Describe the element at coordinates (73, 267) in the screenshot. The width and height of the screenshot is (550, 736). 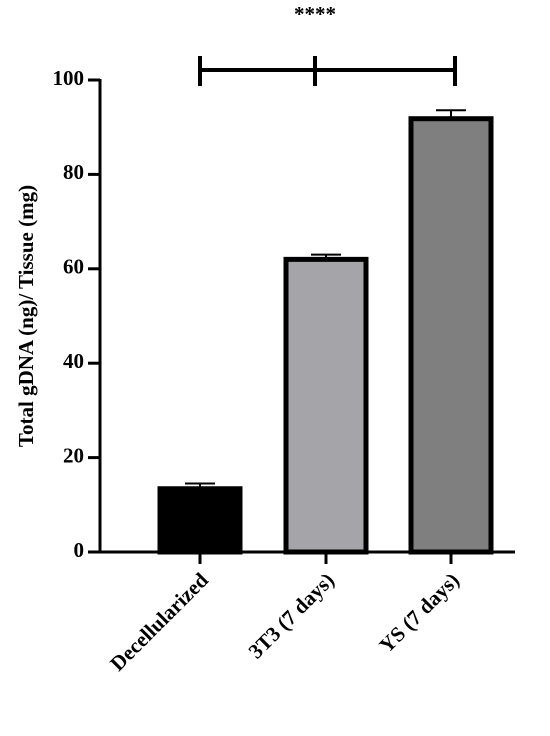
I see `y-tick-label: 60` at that location.